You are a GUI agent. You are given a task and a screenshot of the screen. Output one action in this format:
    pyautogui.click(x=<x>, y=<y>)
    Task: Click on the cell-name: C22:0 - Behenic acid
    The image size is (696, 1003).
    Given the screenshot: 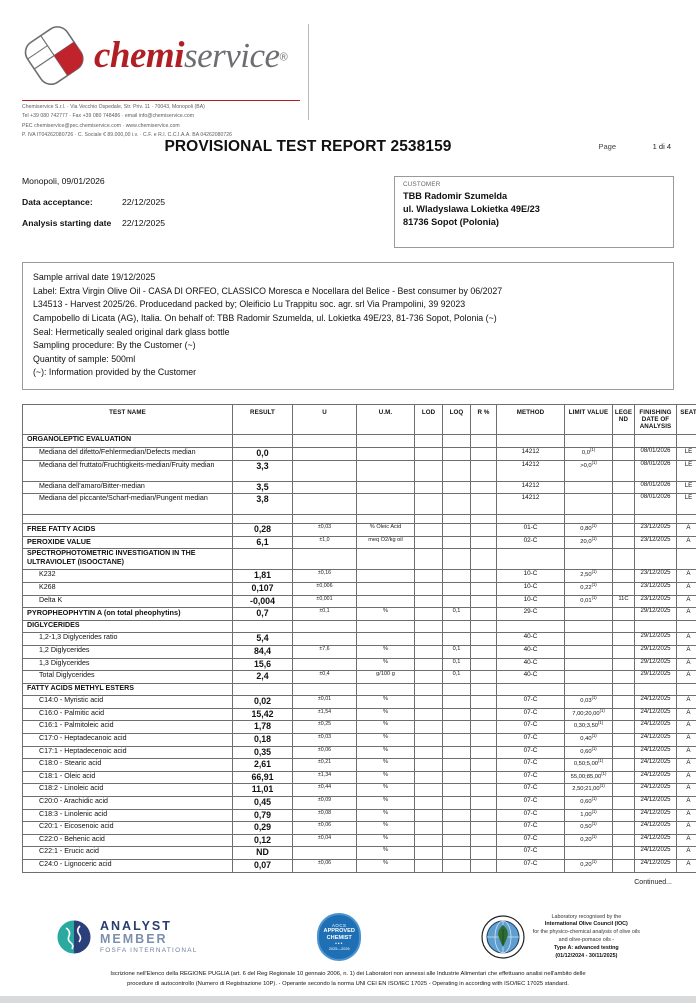 What is the action you would take?
    pyautogui.click(x=127, y=840)
    